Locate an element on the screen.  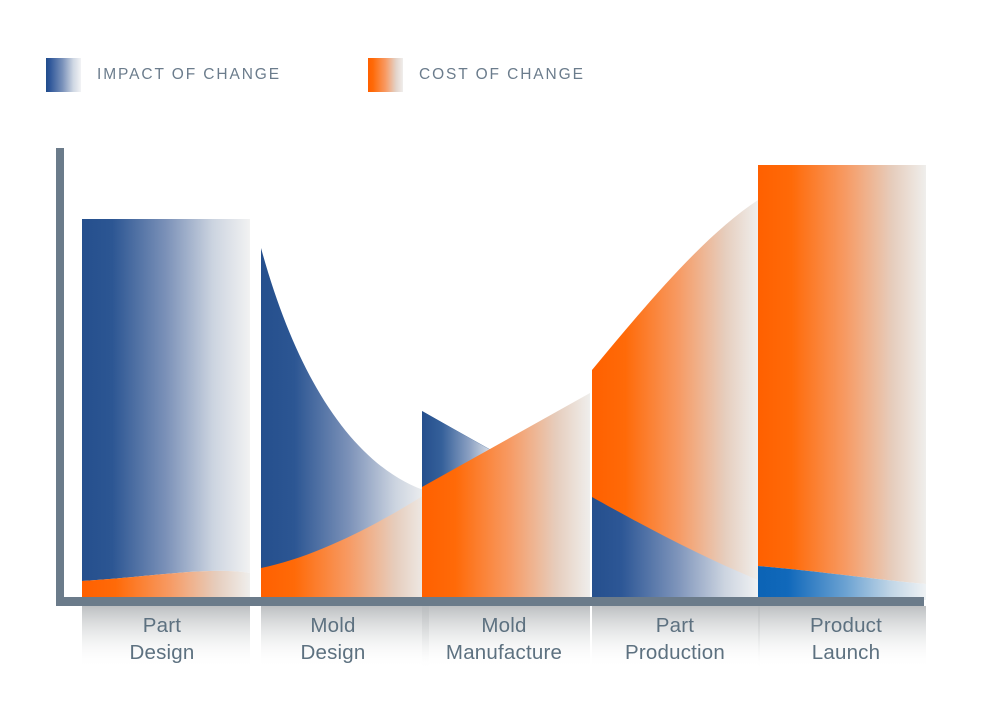
column-part-design is located at coordinates (166, 409).